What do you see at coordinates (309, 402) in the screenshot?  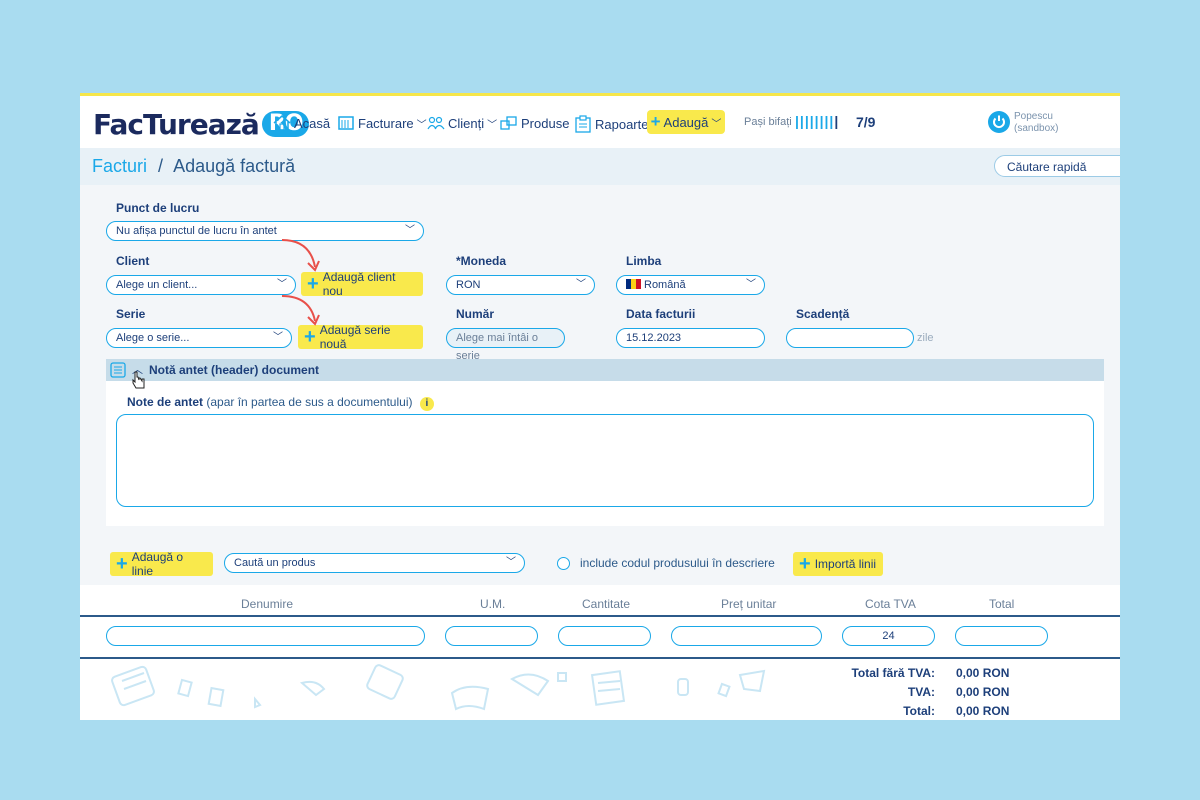 I see `note-hint: (apar în partea de sus a documentului)` at bounding box center [309, 402].